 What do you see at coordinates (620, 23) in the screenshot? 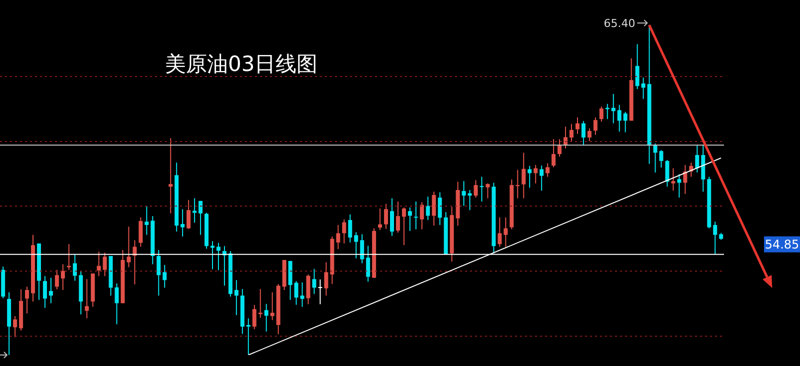
I see `annotation: 65.40` at bounding box center [620, 23].